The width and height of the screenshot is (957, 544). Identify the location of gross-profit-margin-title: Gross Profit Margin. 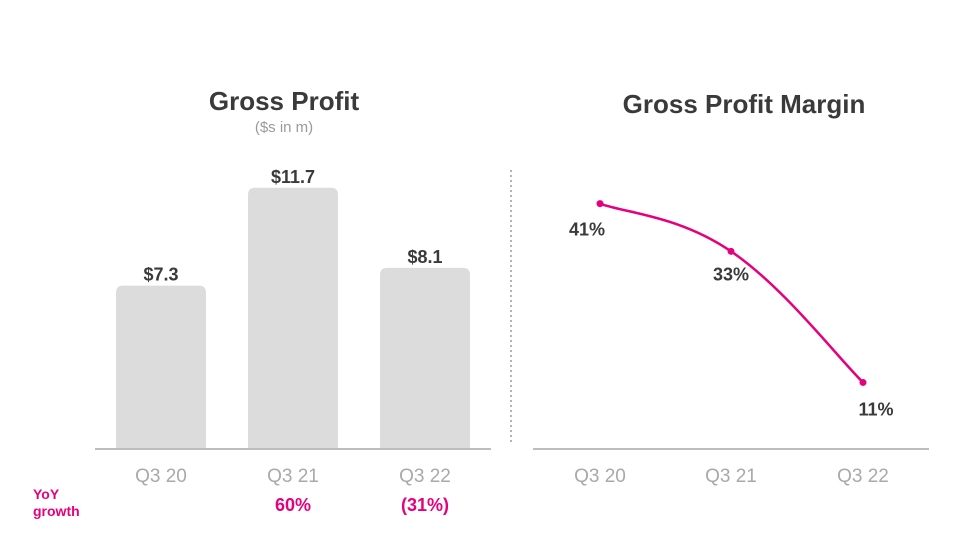
(744, 104).